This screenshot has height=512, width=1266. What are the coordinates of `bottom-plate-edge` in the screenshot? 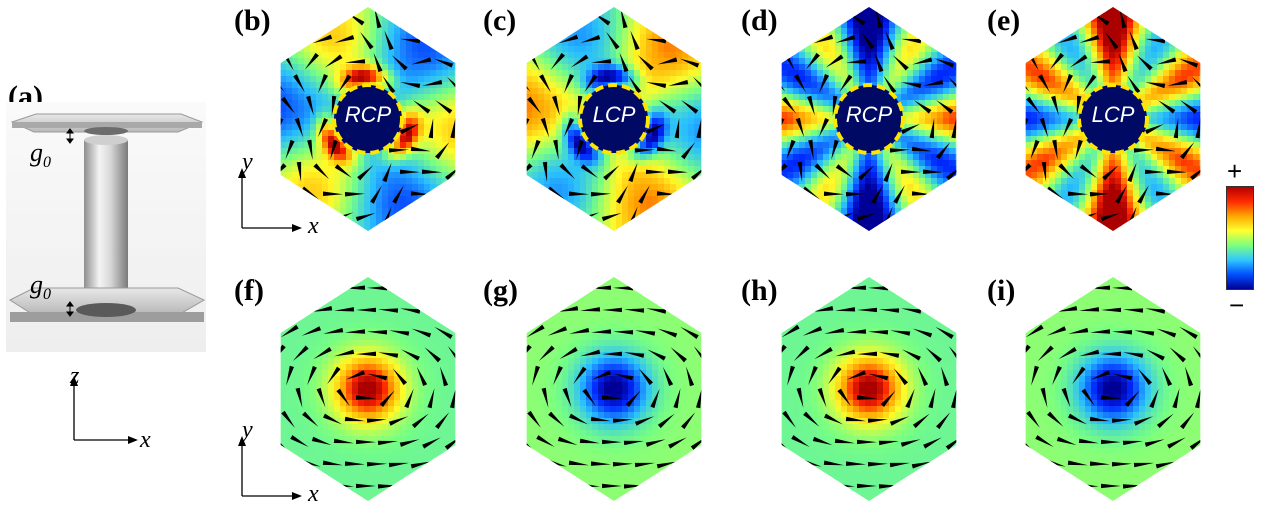 It's located at (107, 317).